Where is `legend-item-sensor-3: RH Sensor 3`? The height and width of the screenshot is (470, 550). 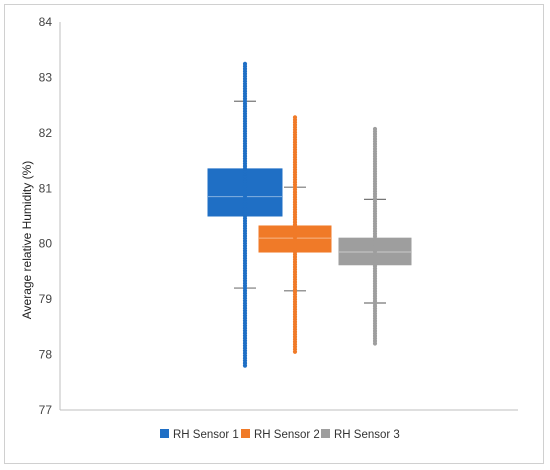 legend-item-sensor-3: RH Sensor 3 is located at coordinates (360, 435).